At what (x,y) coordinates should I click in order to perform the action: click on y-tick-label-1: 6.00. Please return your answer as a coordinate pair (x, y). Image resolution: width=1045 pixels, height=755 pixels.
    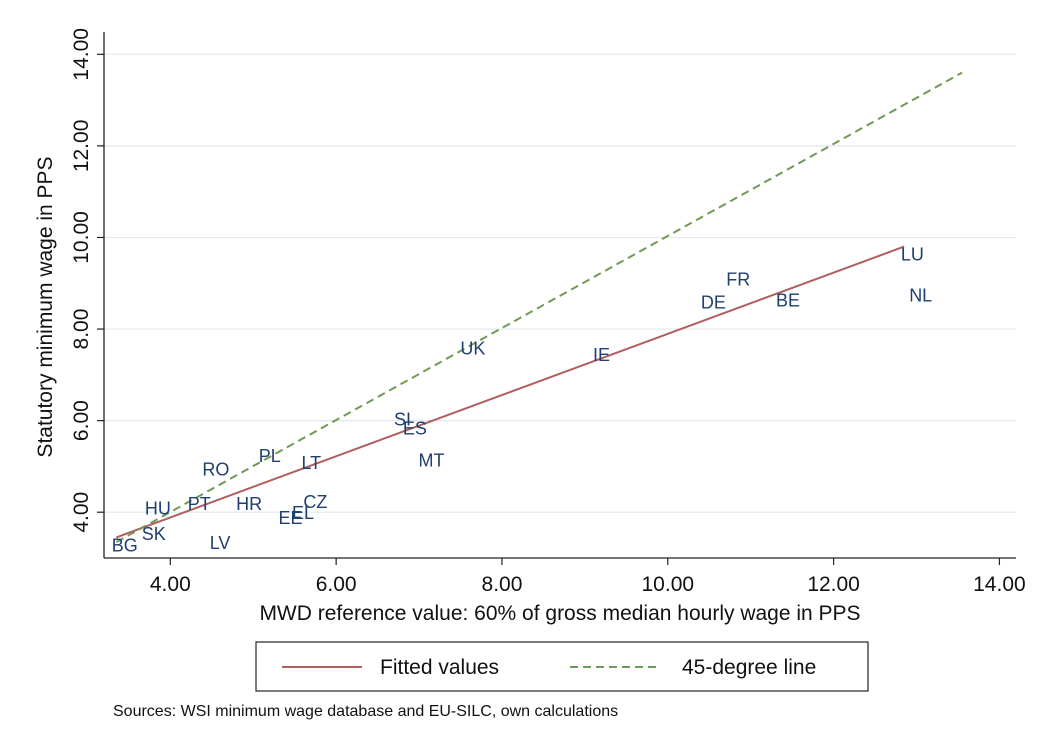
    Looking at the image, I should click on (81, 420).